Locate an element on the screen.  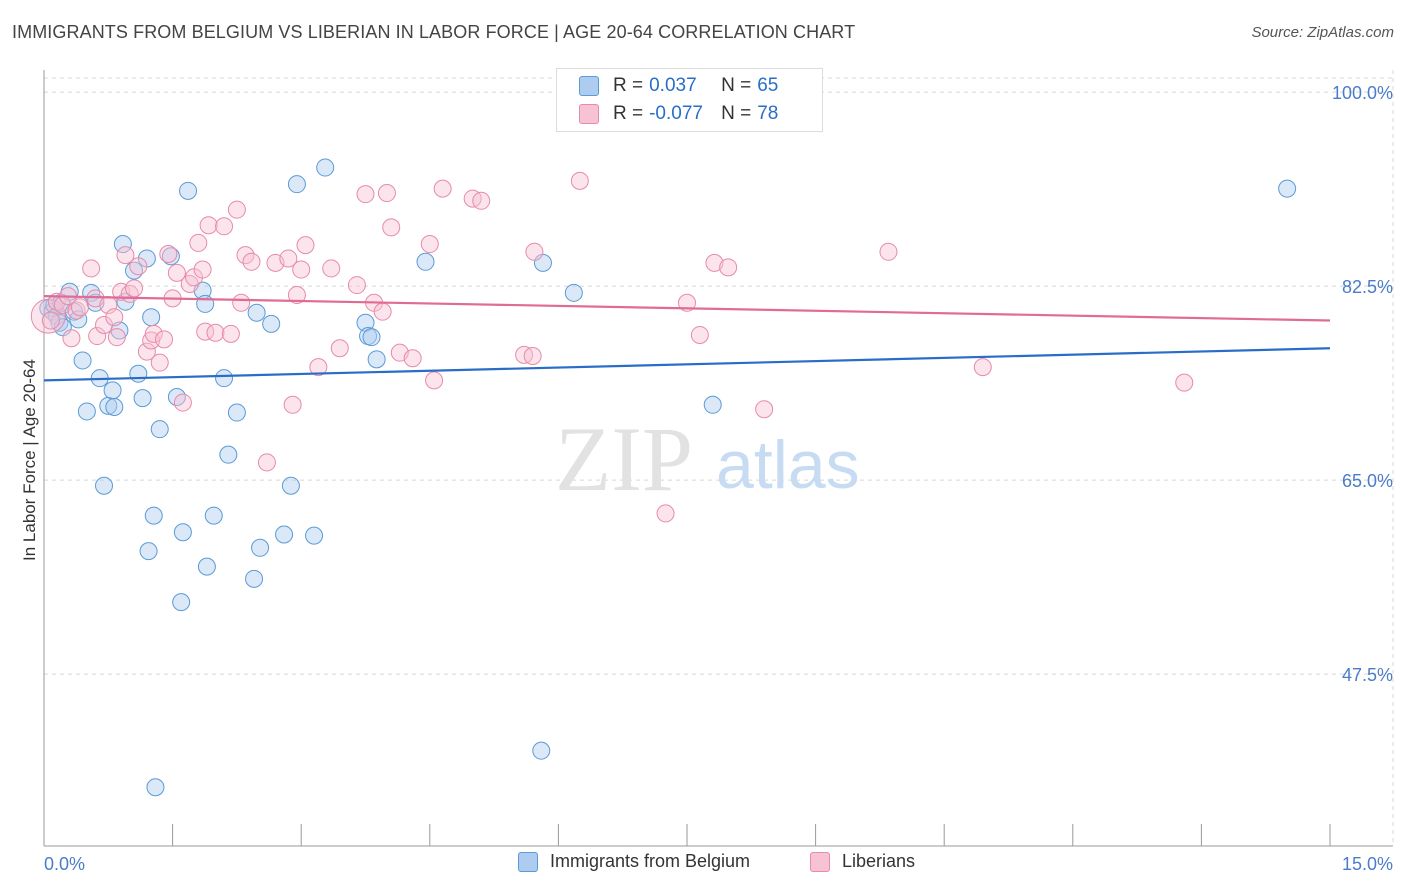
y-tick-label: 100.0% is located at coordinates (1362, 93).